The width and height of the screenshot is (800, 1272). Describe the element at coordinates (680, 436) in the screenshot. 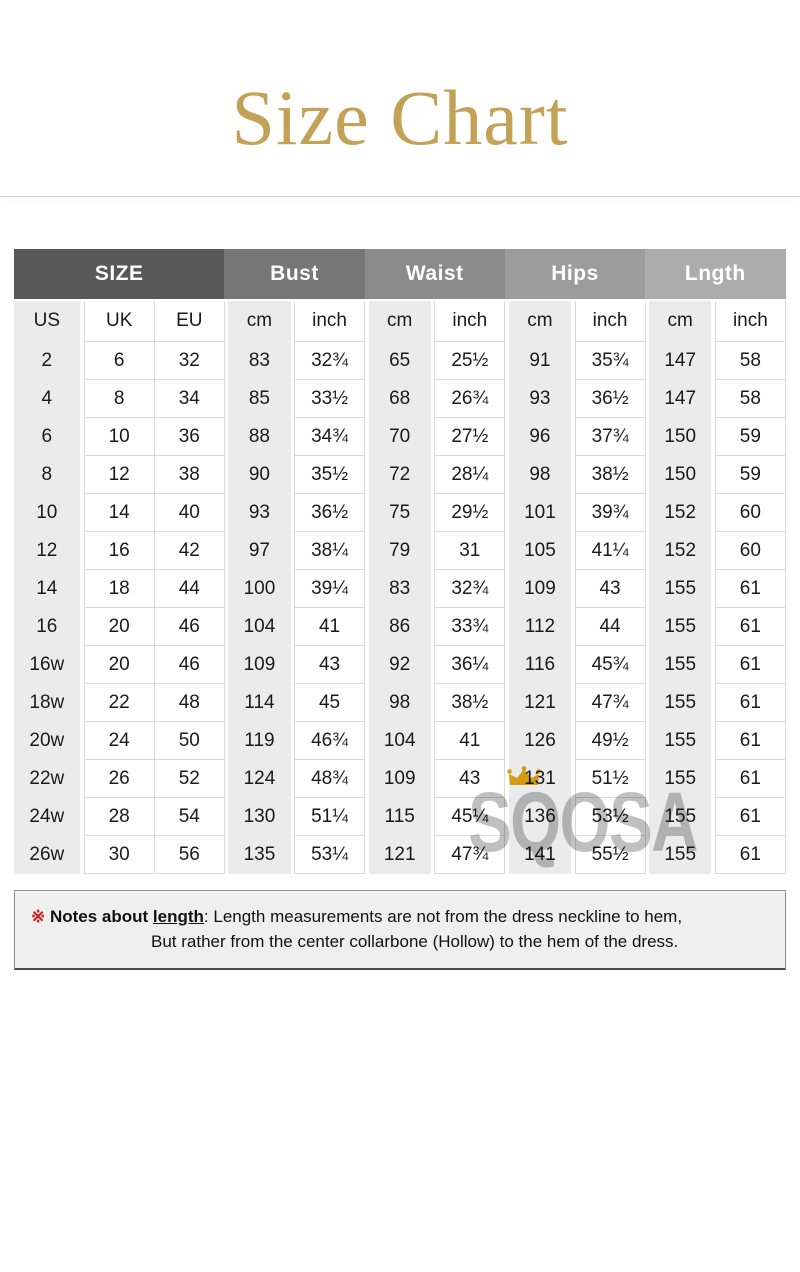

I see `cell-2-9: 150` at that location.